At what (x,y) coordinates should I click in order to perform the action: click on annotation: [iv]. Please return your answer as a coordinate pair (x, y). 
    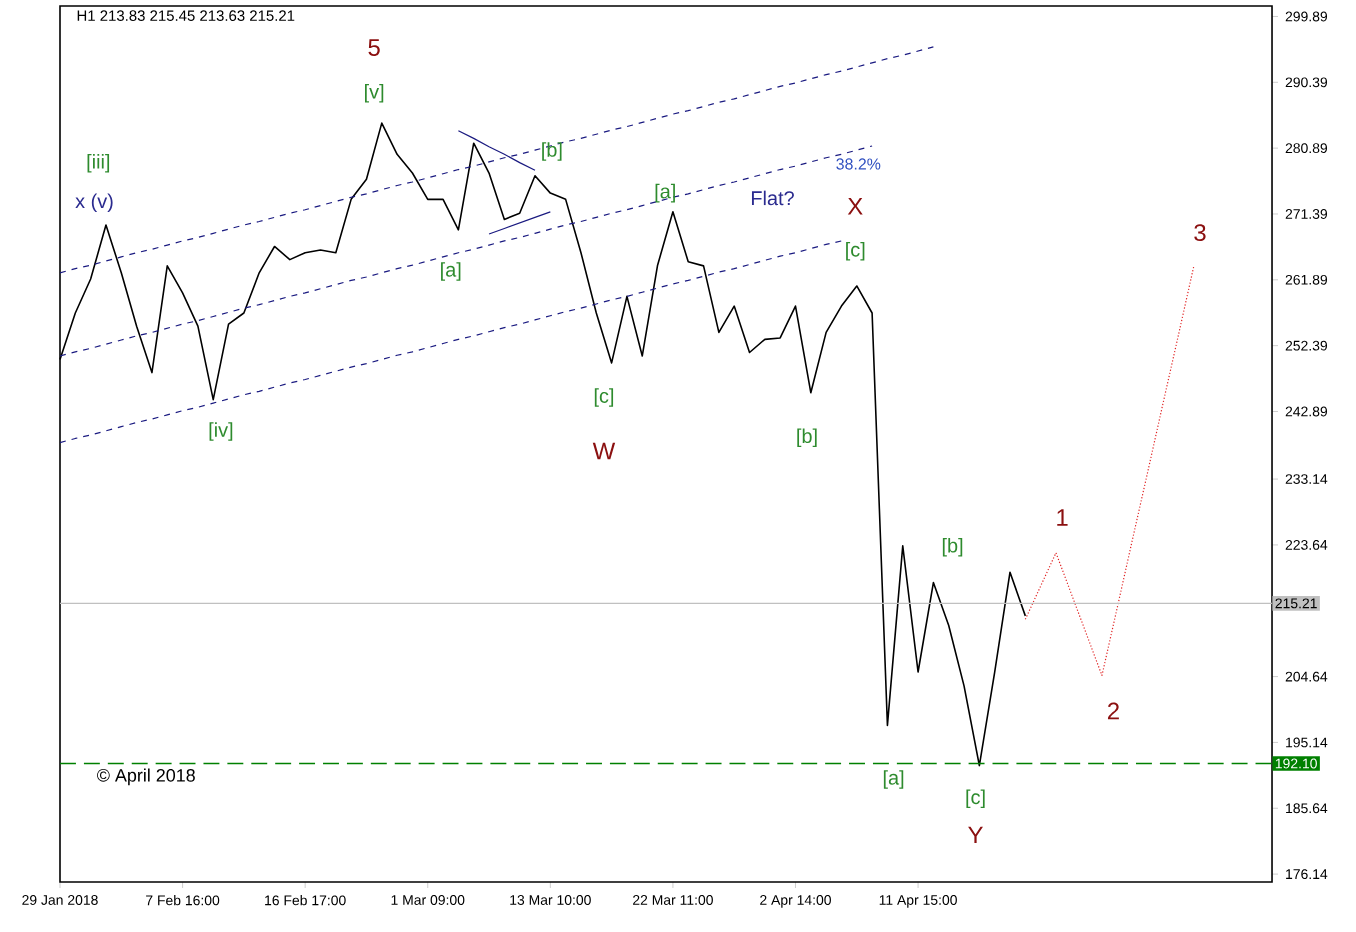
    Looking at the image, I should click on (221, 431).